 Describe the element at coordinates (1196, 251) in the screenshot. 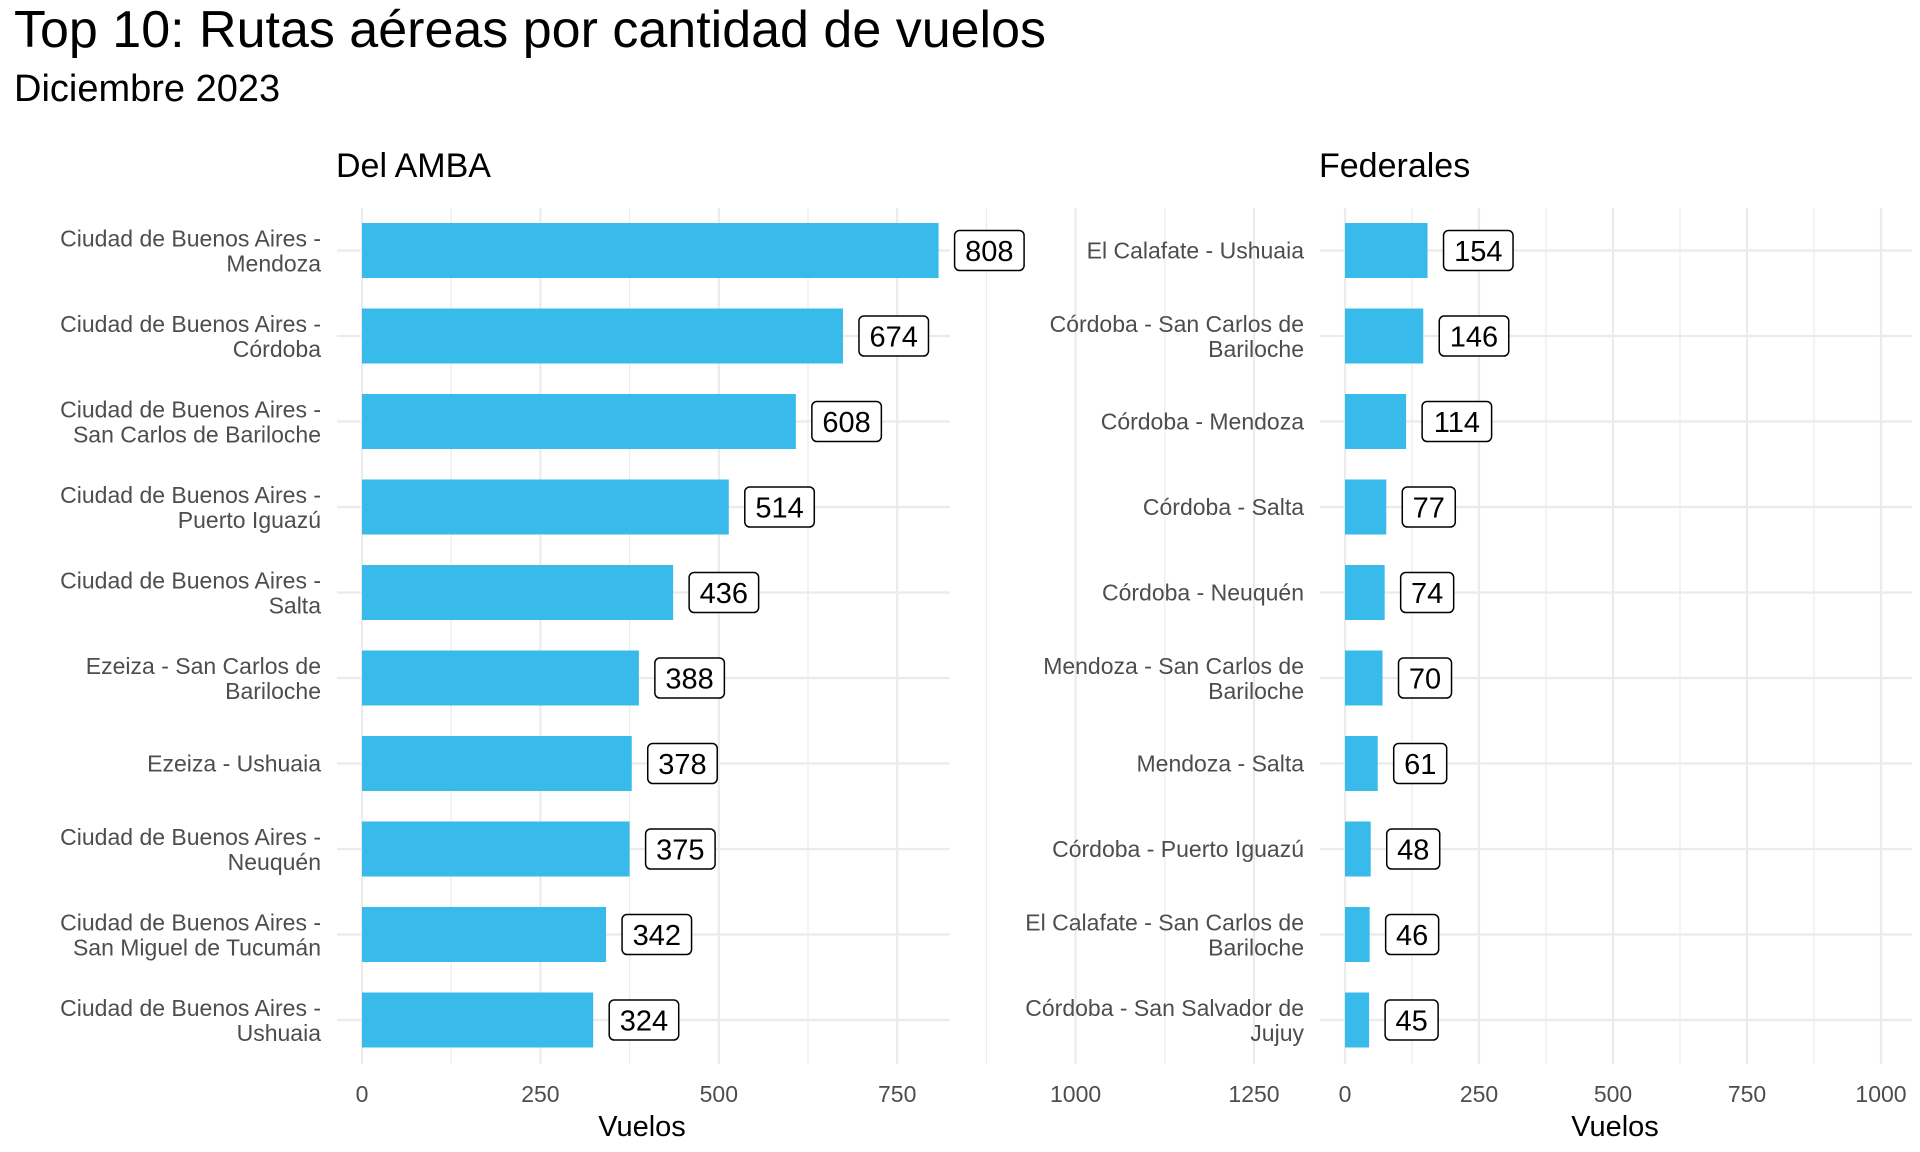

I see `category-label: El Calafate - Ushuaia` at that location.